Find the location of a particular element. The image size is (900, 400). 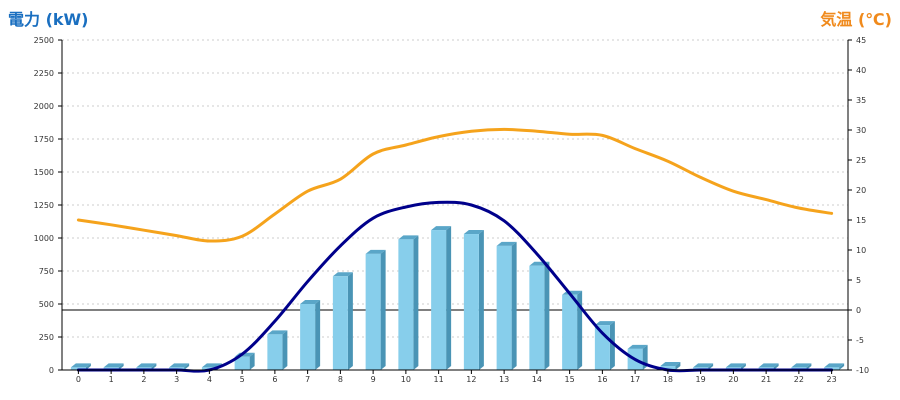

x-tick-label: 9 is located at coordinates (373, 379).